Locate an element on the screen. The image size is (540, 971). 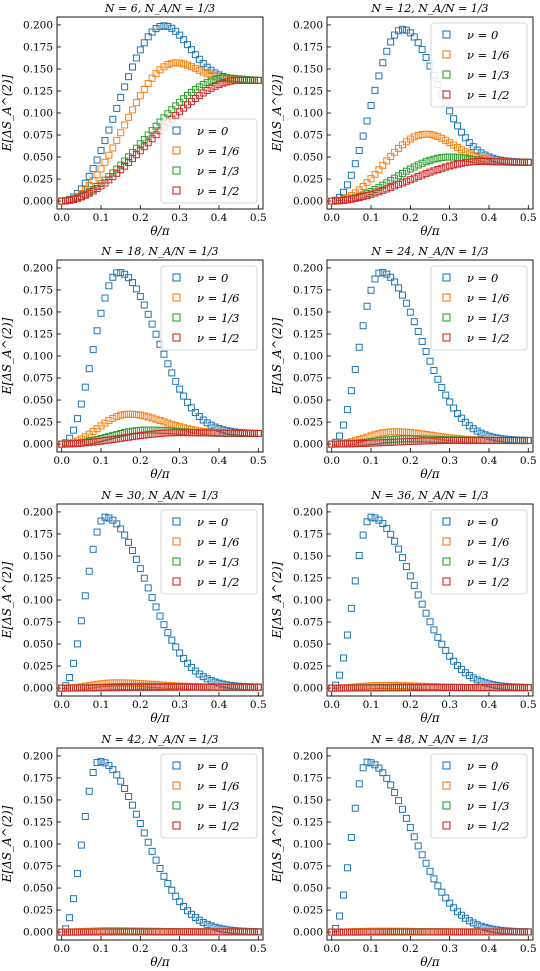
y-tick-label: 0.000 is located at coordinates (308, 689).